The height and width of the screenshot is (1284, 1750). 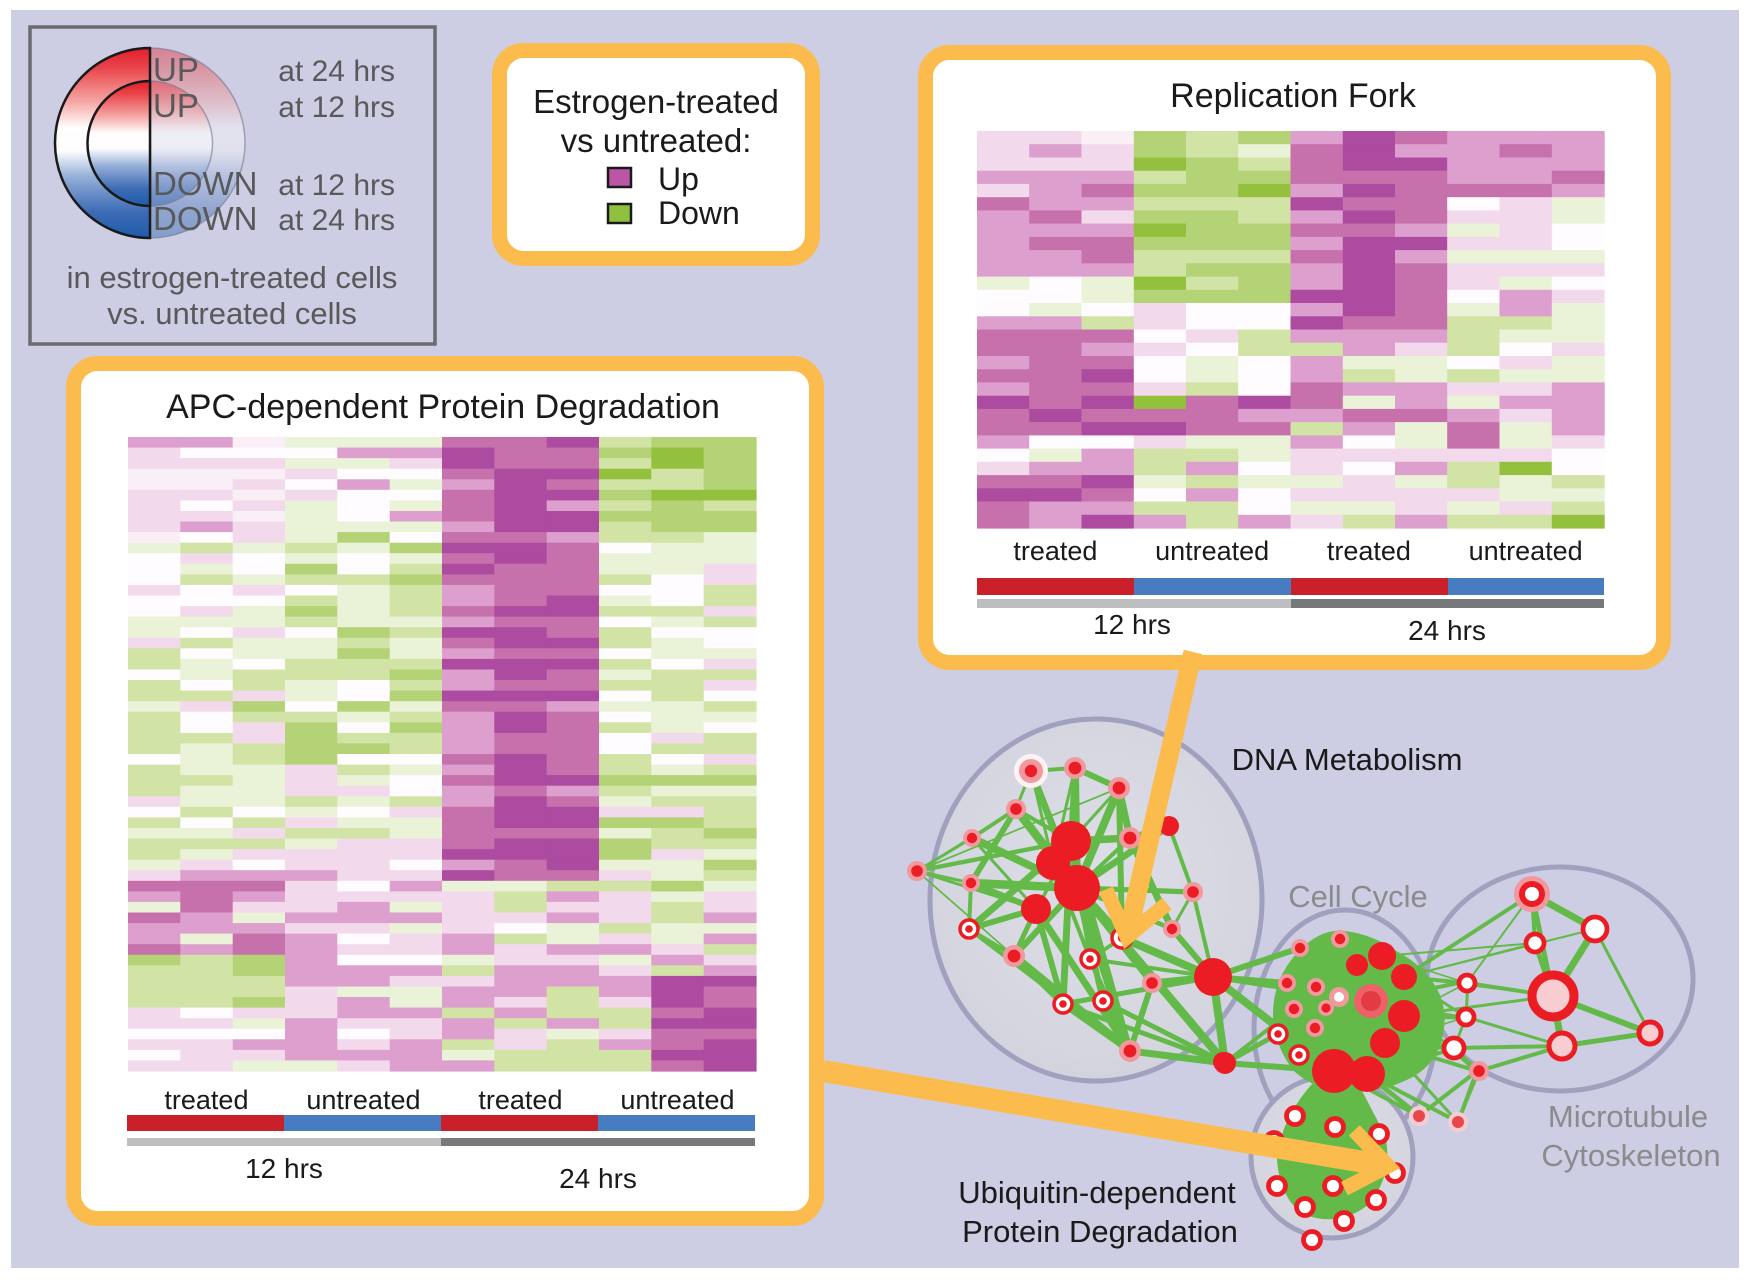 What do you see at coordinates (1630, 1155) in the screenshot?
I see `svg-text: Cytoskeleton` at bounding box center [1630, 1155].